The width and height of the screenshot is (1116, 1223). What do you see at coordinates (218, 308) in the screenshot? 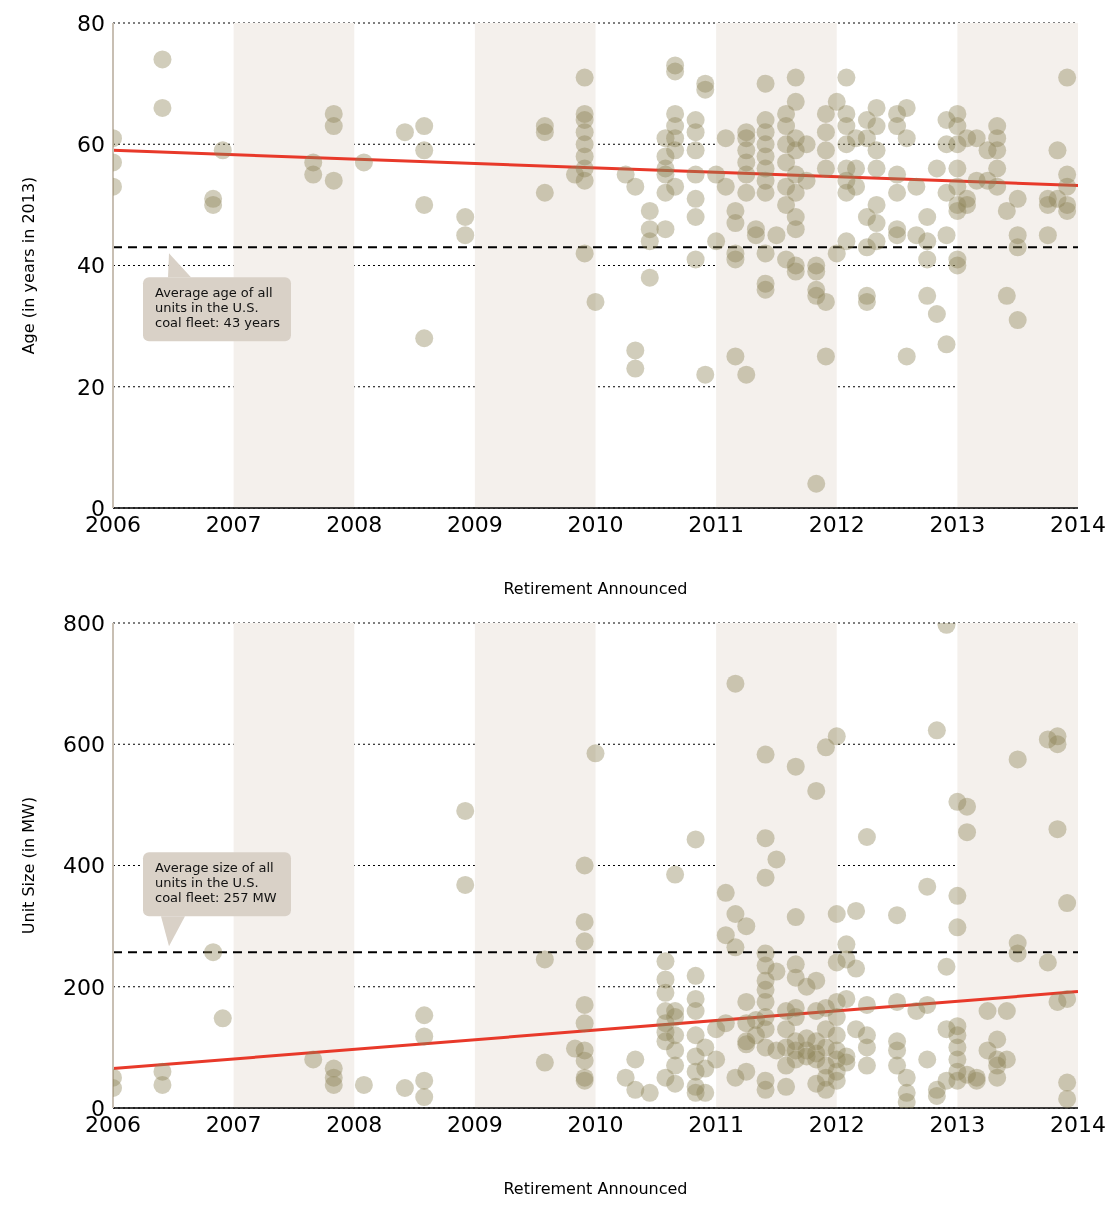
I see `ref-line-label: Average age of all units in the U.S. coal fleet: 43 years` at bounding box center [218, 308].